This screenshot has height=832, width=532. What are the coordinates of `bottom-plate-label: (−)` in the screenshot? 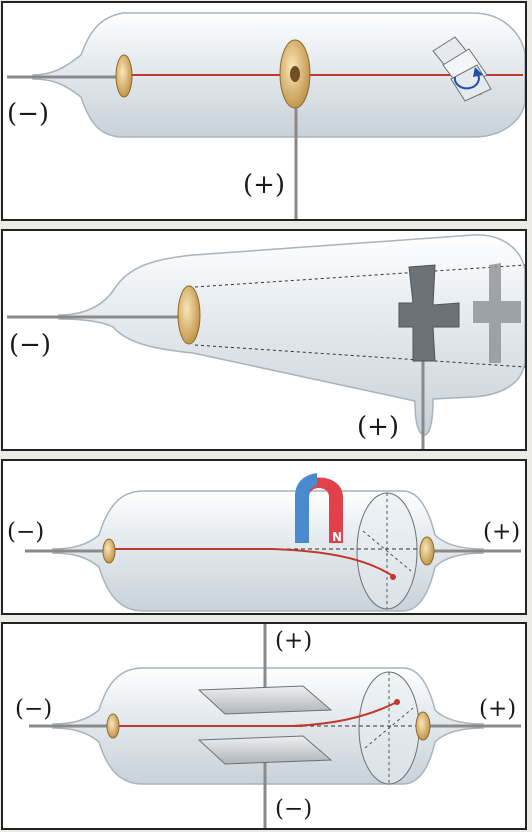 It's located at (293, 809).